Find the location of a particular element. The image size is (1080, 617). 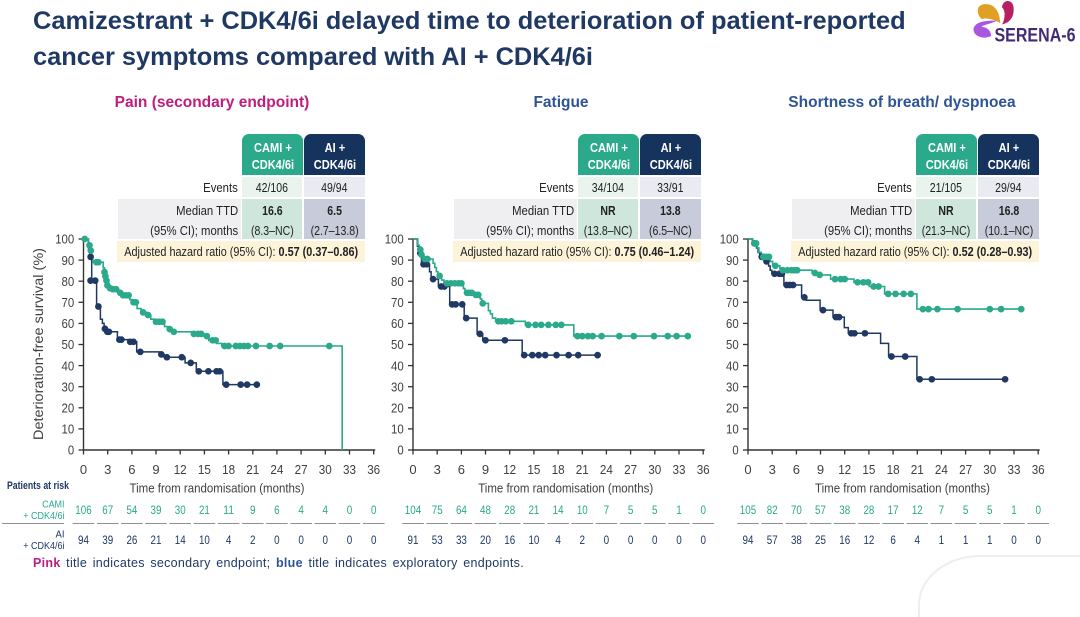

svg-text: 1 is located at coordinates (966, 541).